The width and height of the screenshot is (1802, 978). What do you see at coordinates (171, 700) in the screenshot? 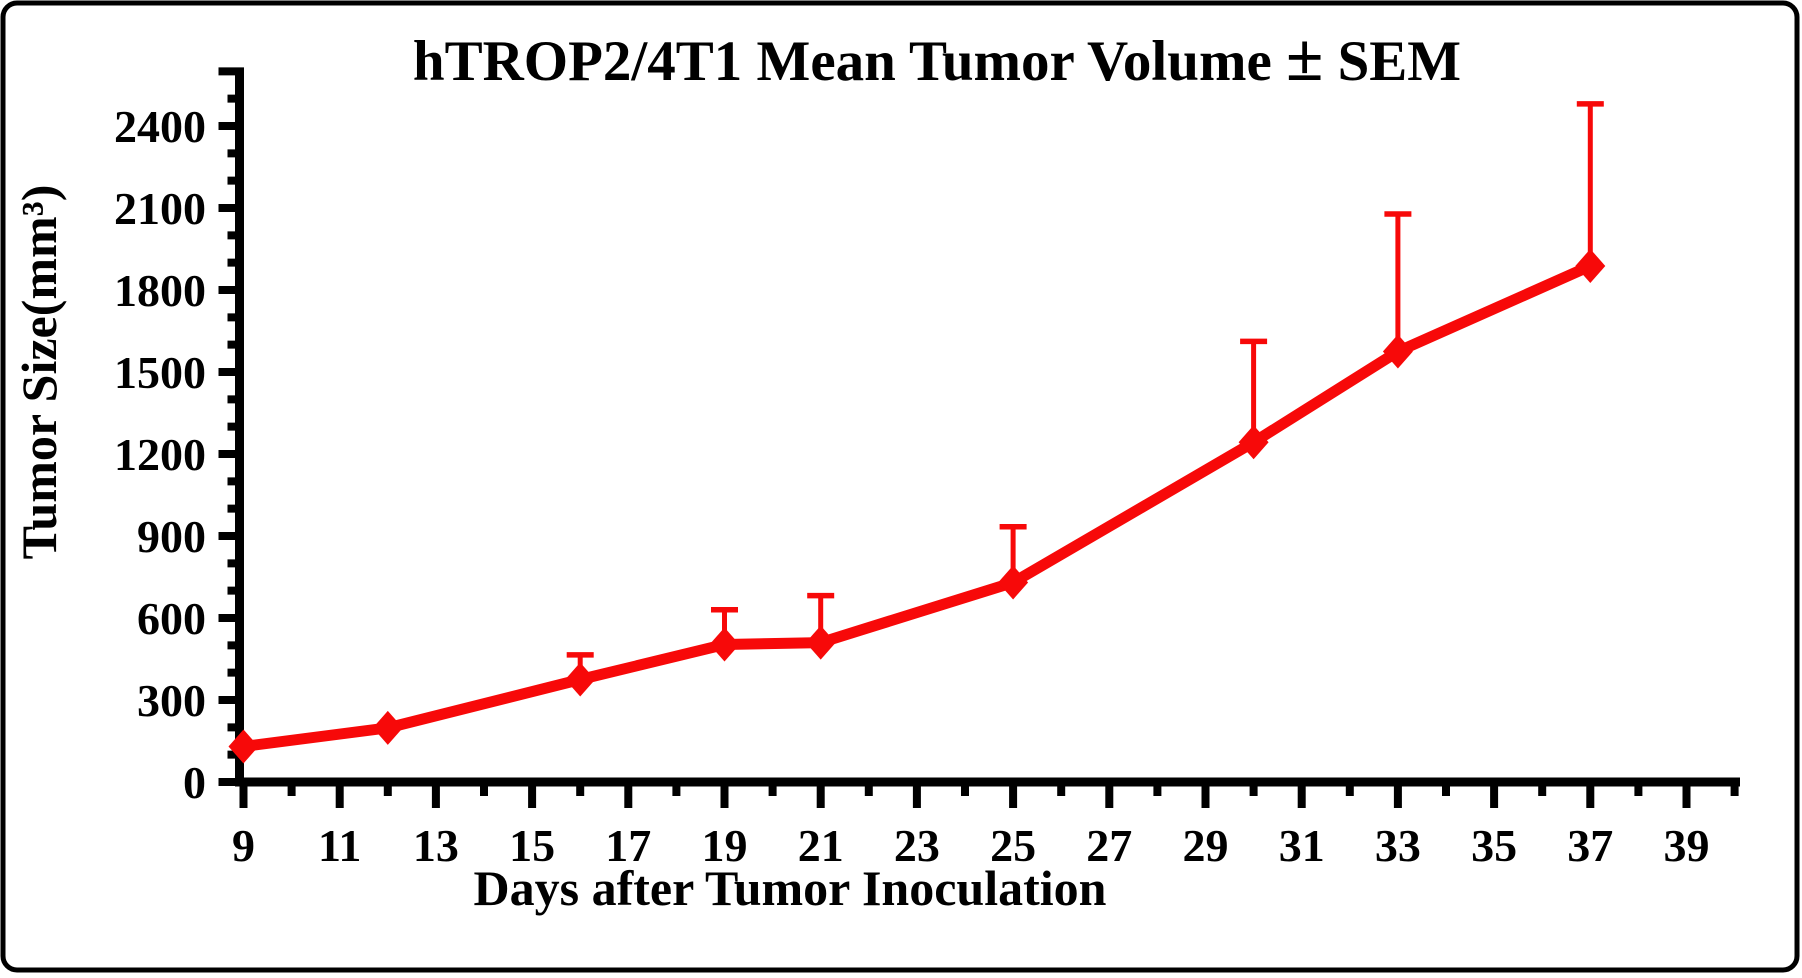
I see `y-tick-label: 300` at bounding box center [171, 700].